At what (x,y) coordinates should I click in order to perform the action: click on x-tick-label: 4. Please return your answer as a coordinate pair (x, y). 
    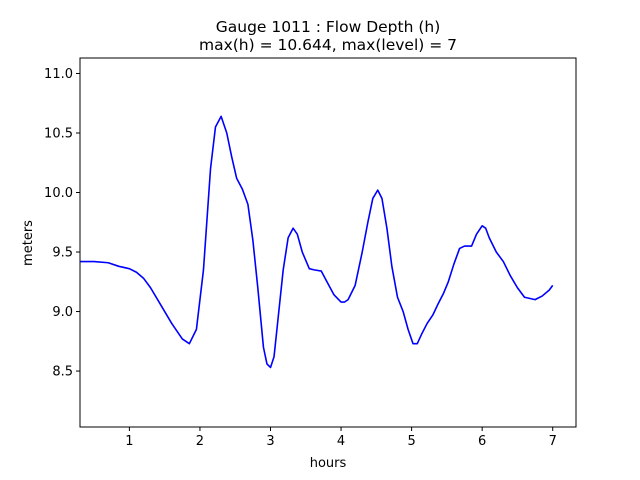
    Looking at the image, I should click on (341, 441).